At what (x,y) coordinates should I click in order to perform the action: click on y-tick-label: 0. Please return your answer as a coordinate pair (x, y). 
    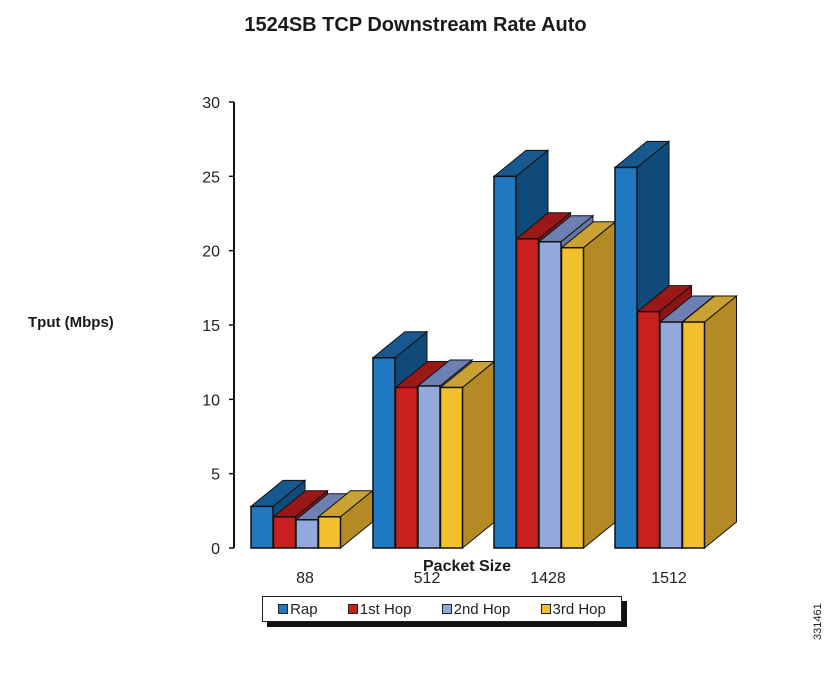
    Looking at the image, I should click on (215, 549).